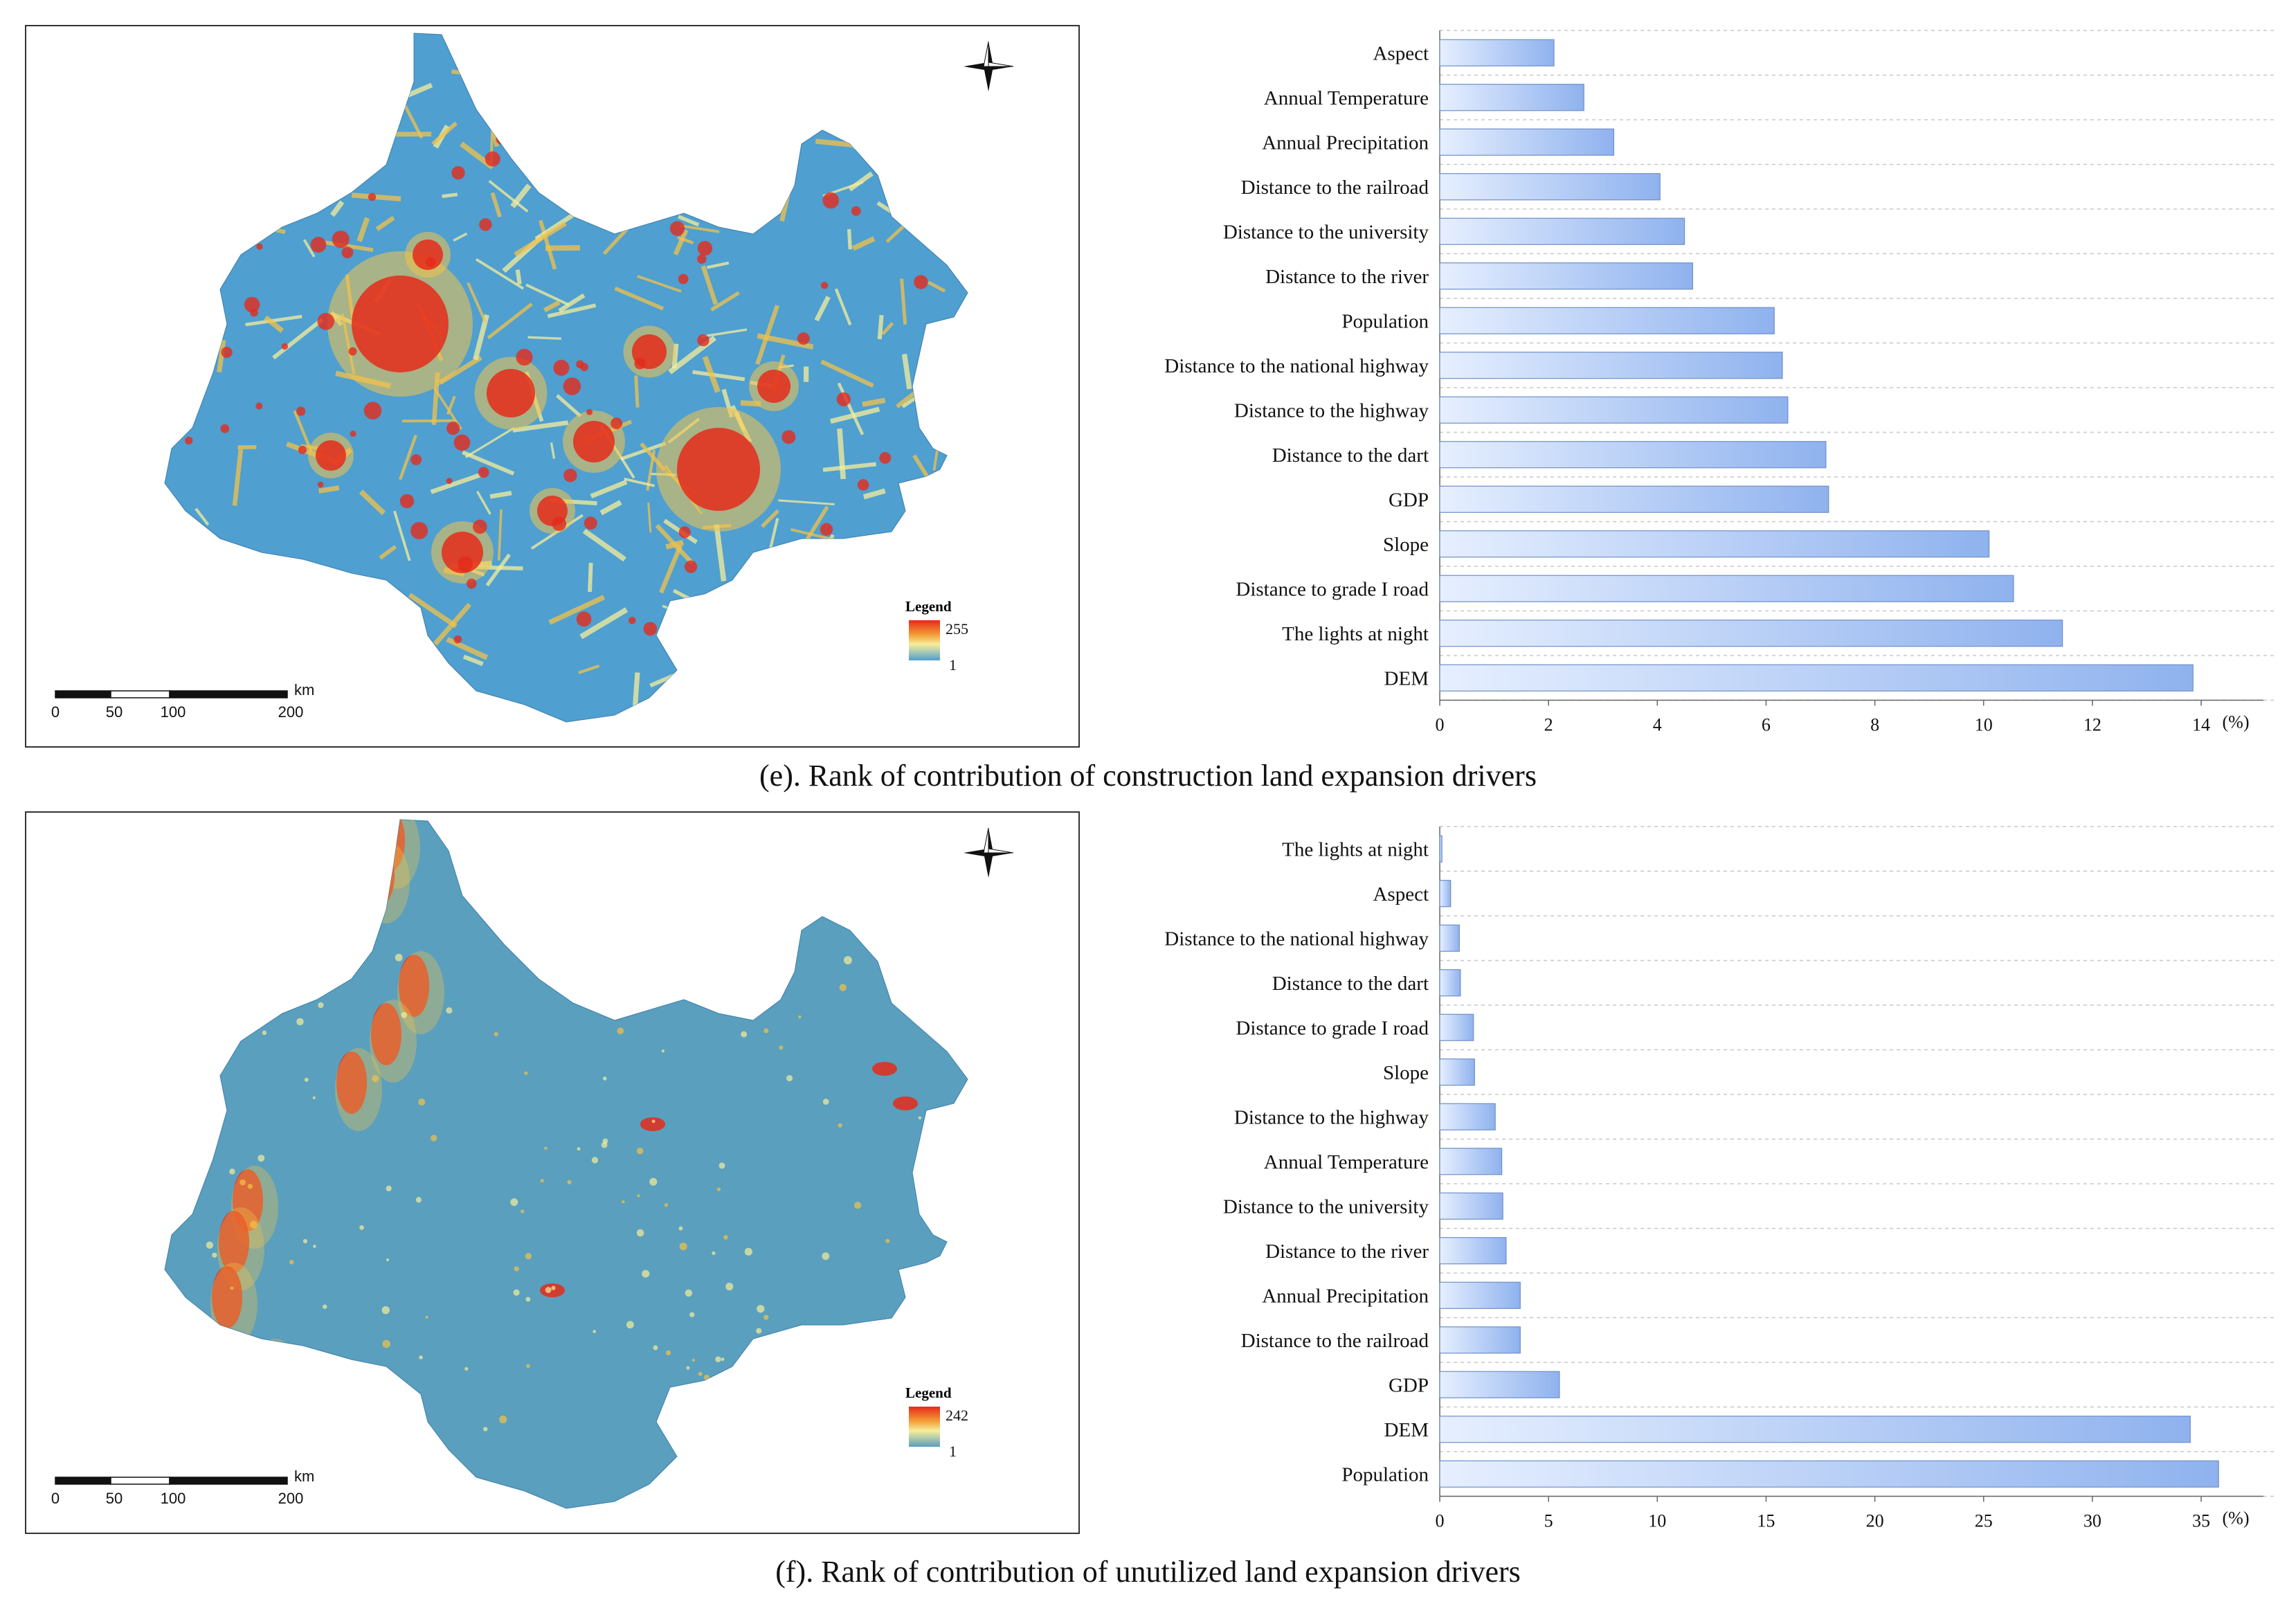 The height and width of the screenshot is (1606, 2296). What do you see at coordinates (228, 1481) in the screenshot?
I see `scale-segment` at bounding box center [228, 1481].